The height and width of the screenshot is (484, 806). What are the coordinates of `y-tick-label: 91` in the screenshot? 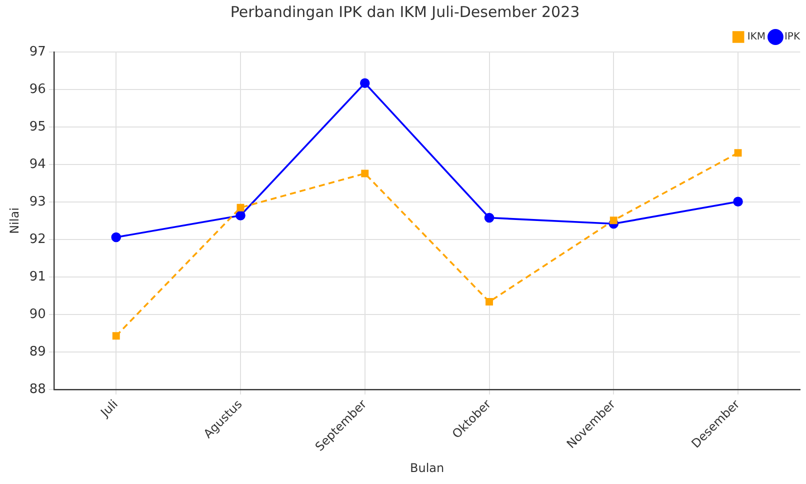 It's located at (37, 276).